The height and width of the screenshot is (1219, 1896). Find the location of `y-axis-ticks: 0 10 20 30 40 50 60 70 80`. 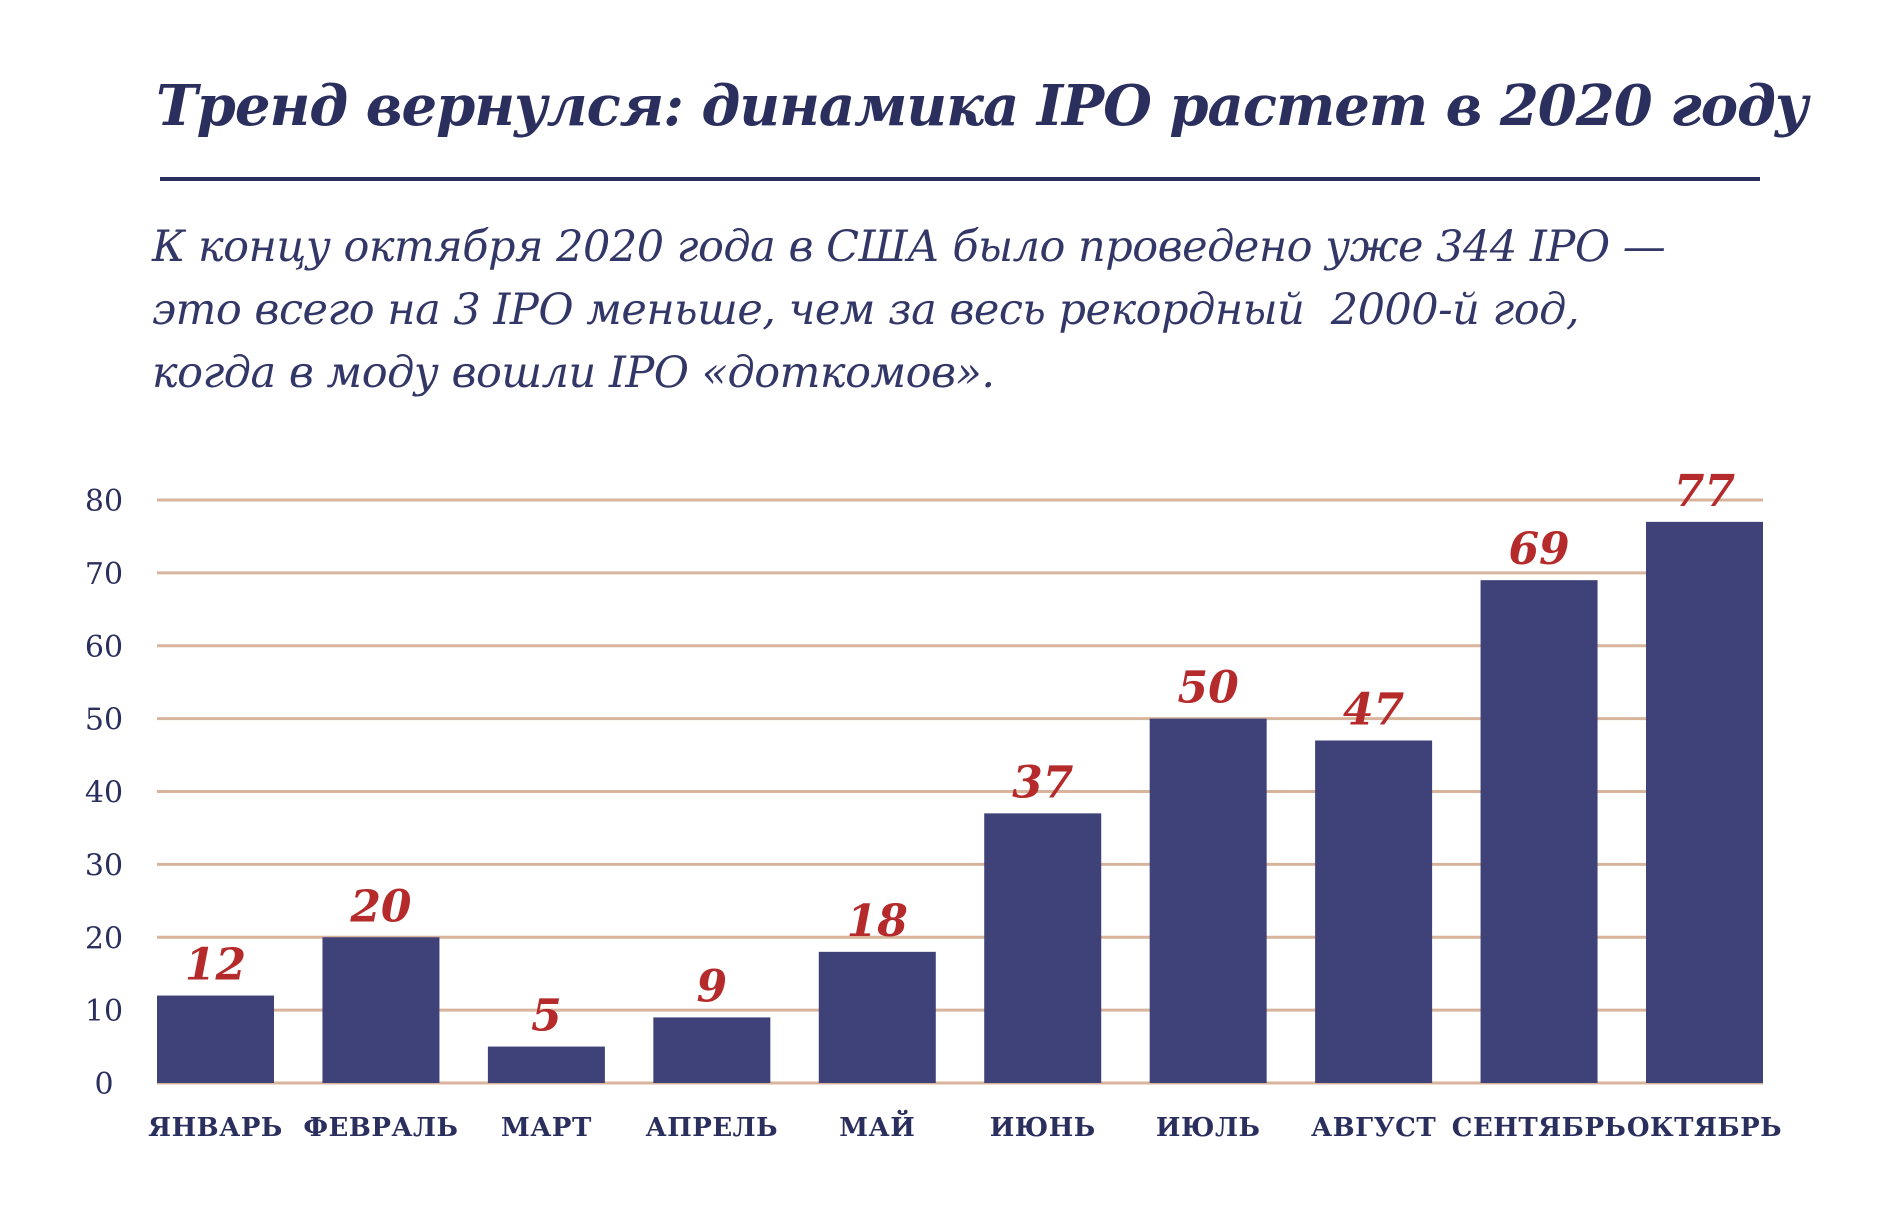

y-axis-ticks: 0 10 20 30 40 50 60 70 80 is located at coordinates (104, 793).